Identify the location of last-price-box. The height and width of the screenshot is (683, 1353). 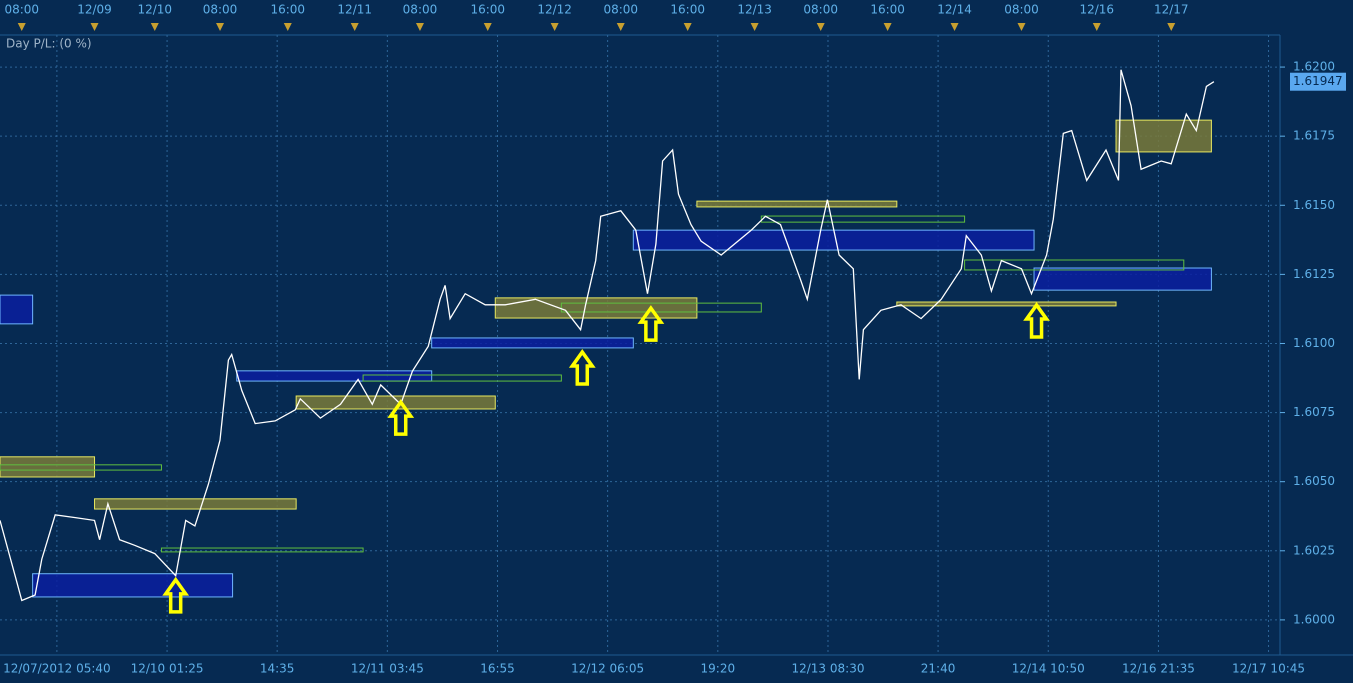
(1318, 81).